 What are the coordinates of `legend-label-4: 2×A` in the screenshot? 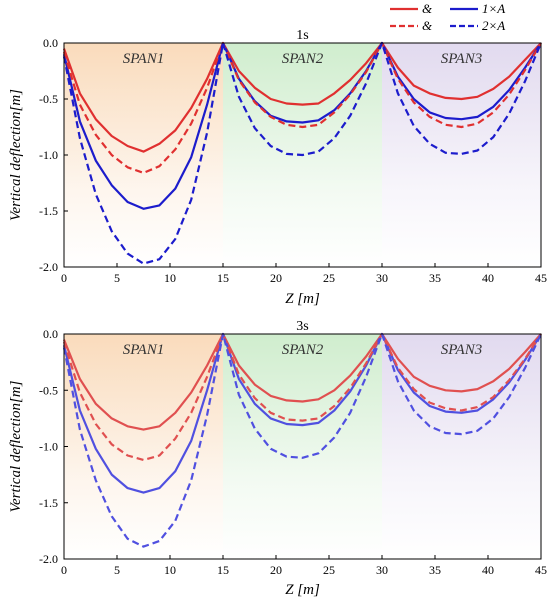 It's located at (493, 25).